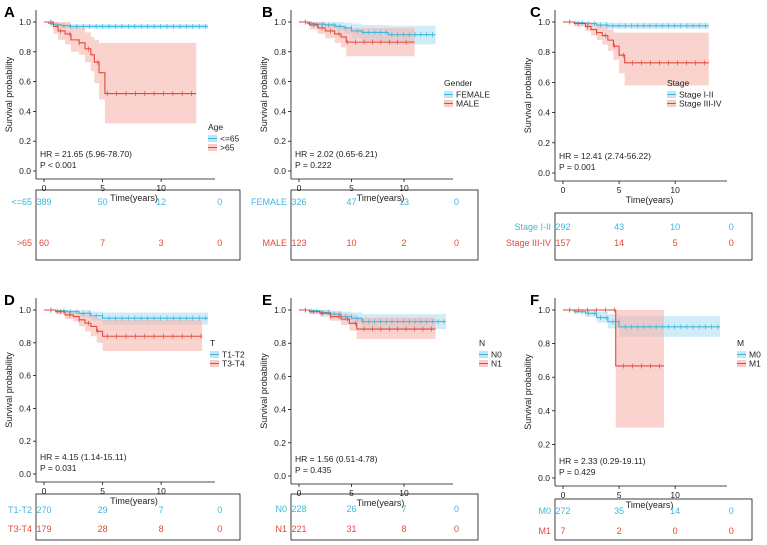  I want to click on risk-count: 28, so click(103, 529).